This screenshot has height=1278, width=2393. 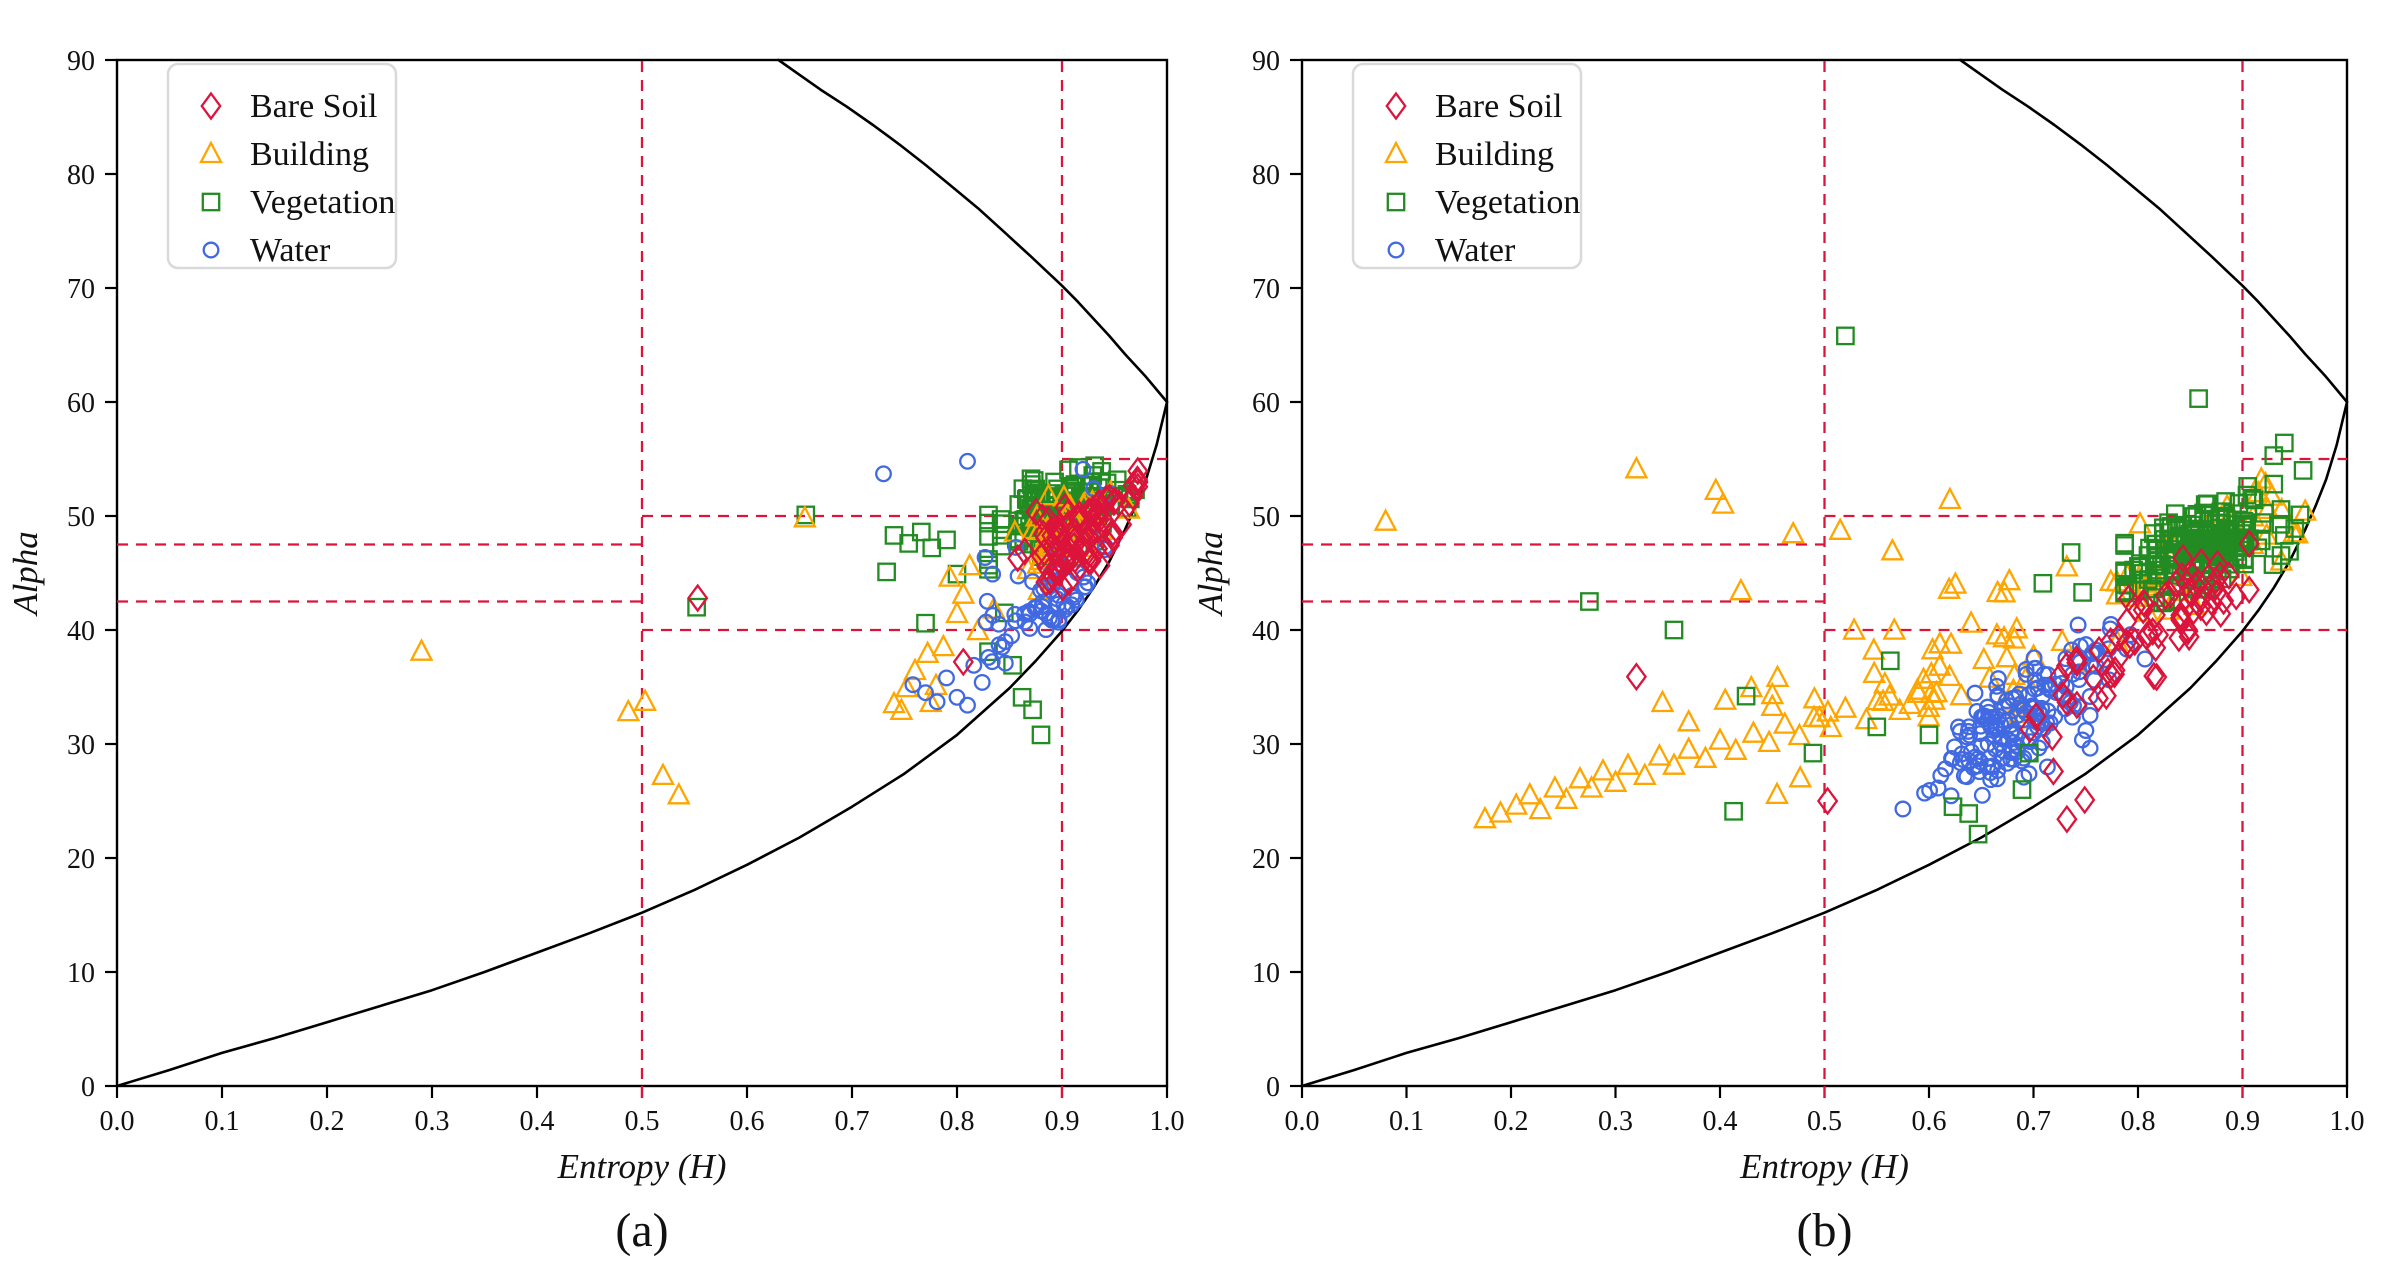 What do you see at coordinates (1277, 574) in the screenshot?
I see `y-axis: 0 10 20 30 40 50 60 70 80 90` at bounding box center [1277, 574].